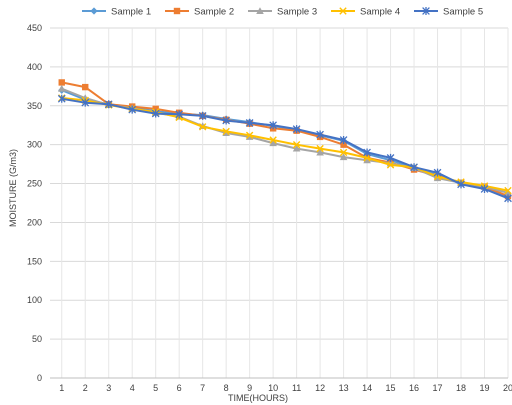  I want to click on x-tick-label: 12, so click(320, 388).